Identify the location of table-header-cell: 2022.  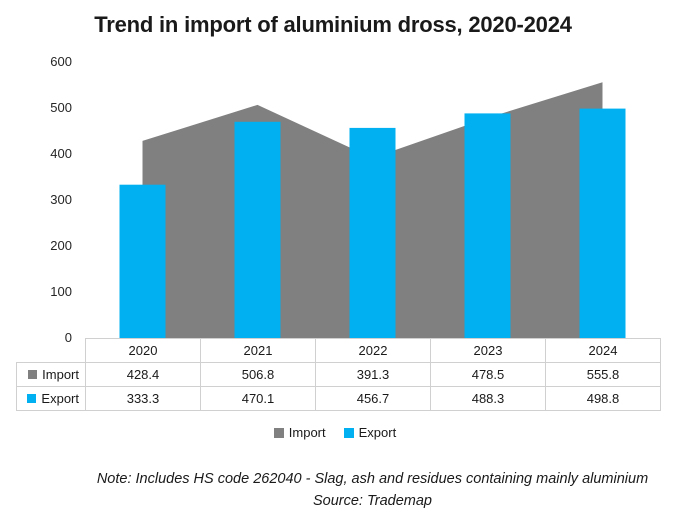
(373, 350).